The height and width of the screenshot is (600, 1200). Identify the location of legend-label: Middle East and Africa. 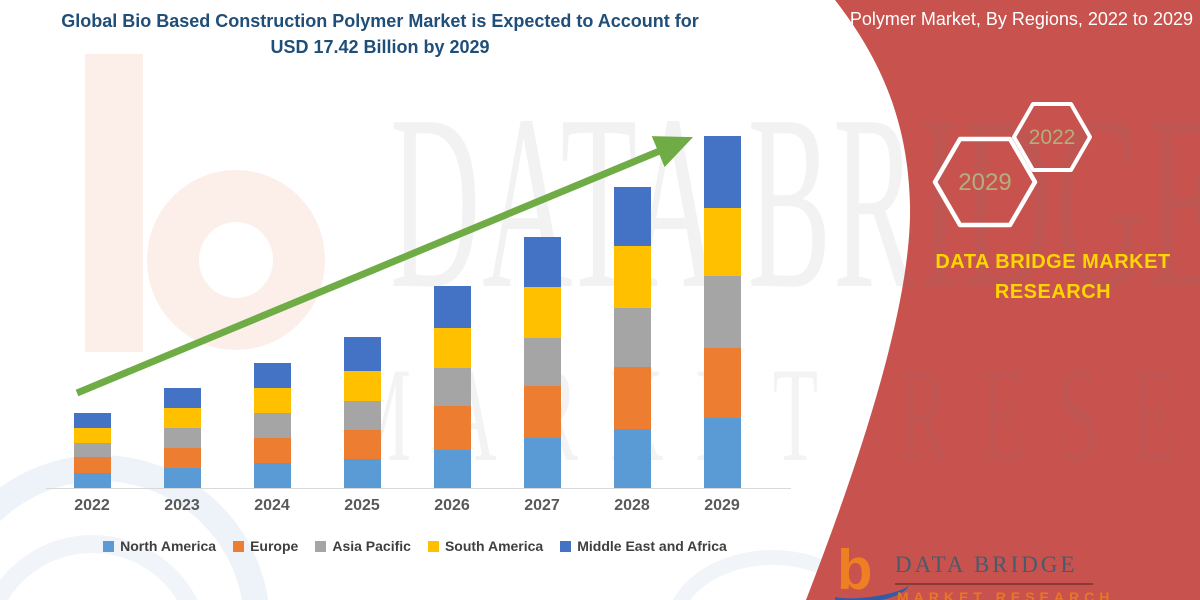
(652, 546).